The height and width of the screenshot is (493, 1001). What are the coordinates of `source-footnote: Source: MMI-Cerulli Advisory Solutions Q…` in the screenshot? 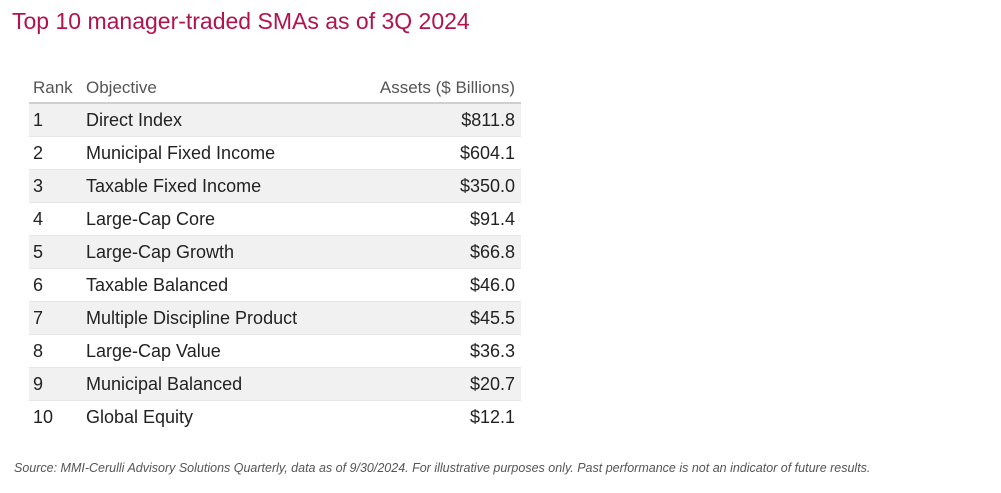 It's located at (442, 468).